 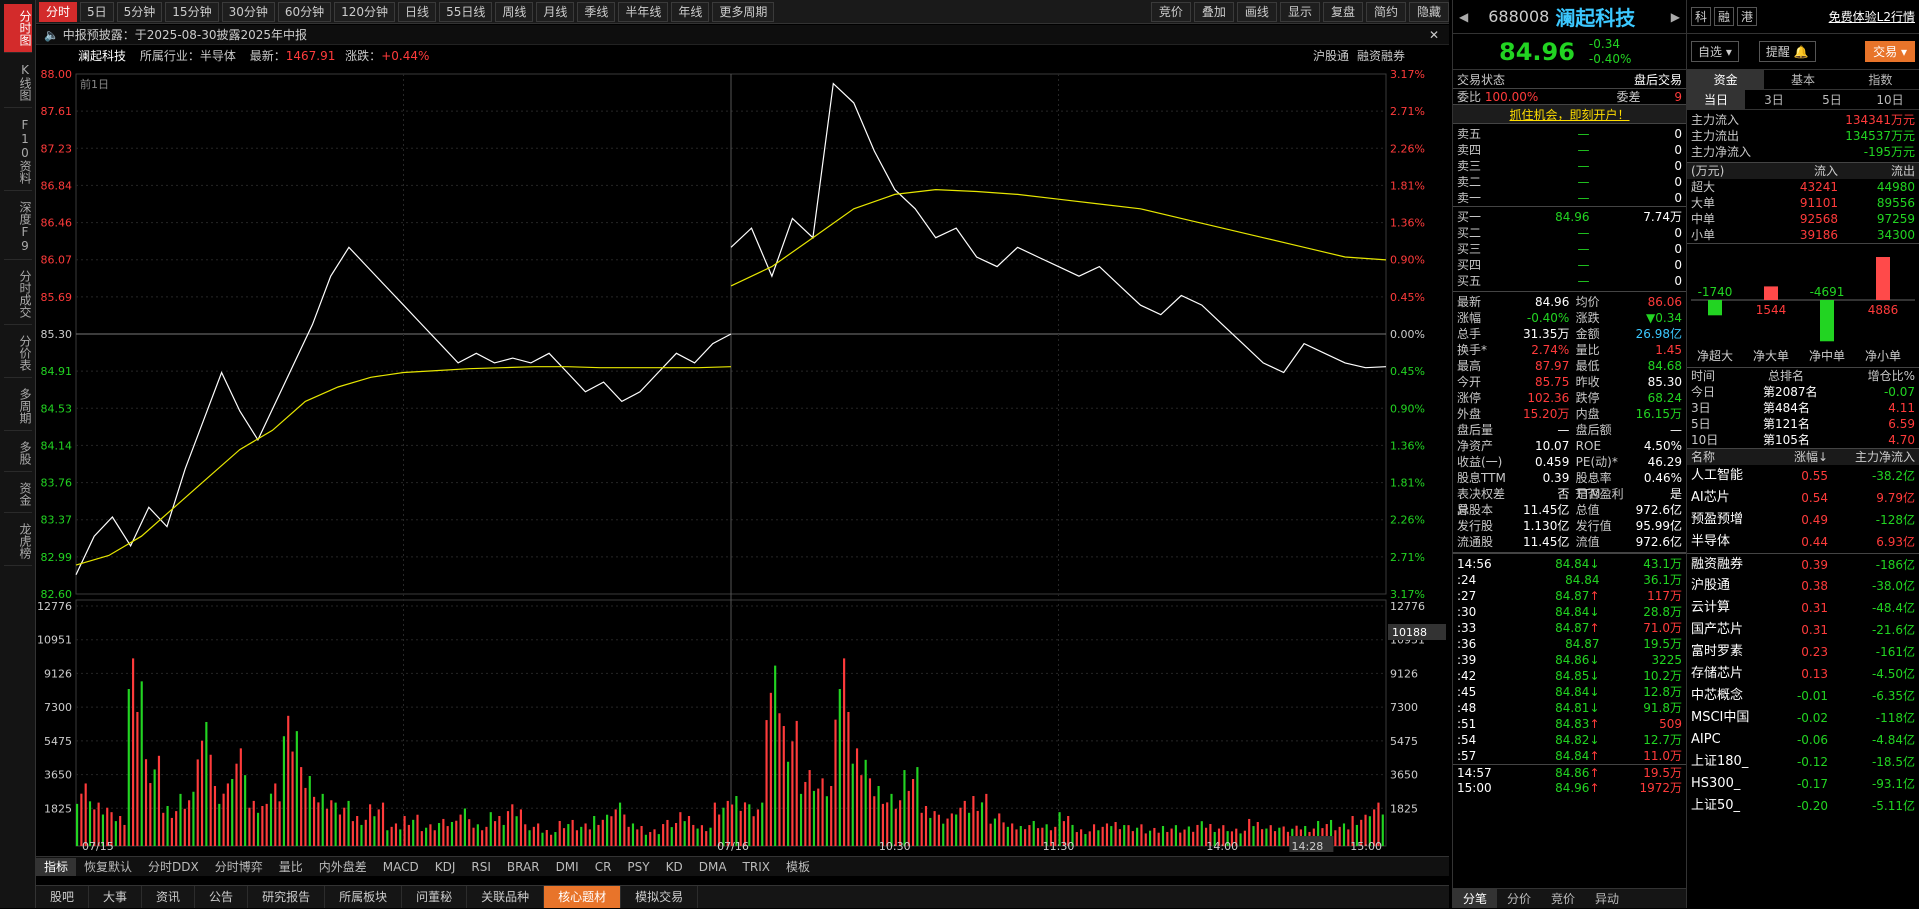 What do you see at coordinates (1774, 100) in the screenshot?
I see `flow-period-tab-1: 3日` at bounding box center [1774, 100].